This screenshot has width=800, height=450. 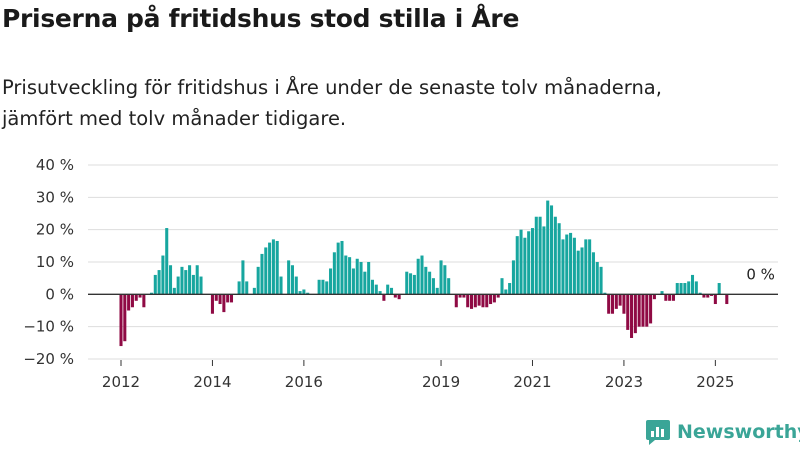 I want to click on newsworthy-logo: Newsworthy, so click(x=722, y=432).